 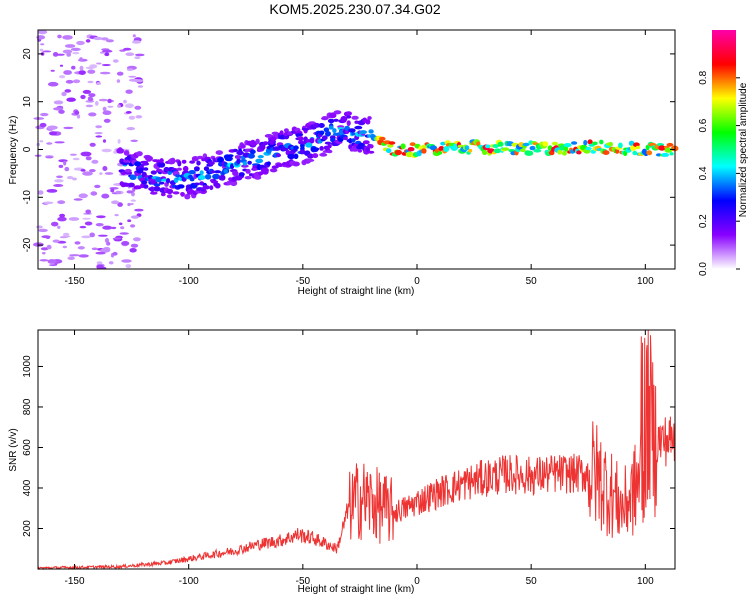 What do you see at coordinates (724, 149) in the screenshot?
I see `colorbar-gradient` at bounding box center [724, 149].